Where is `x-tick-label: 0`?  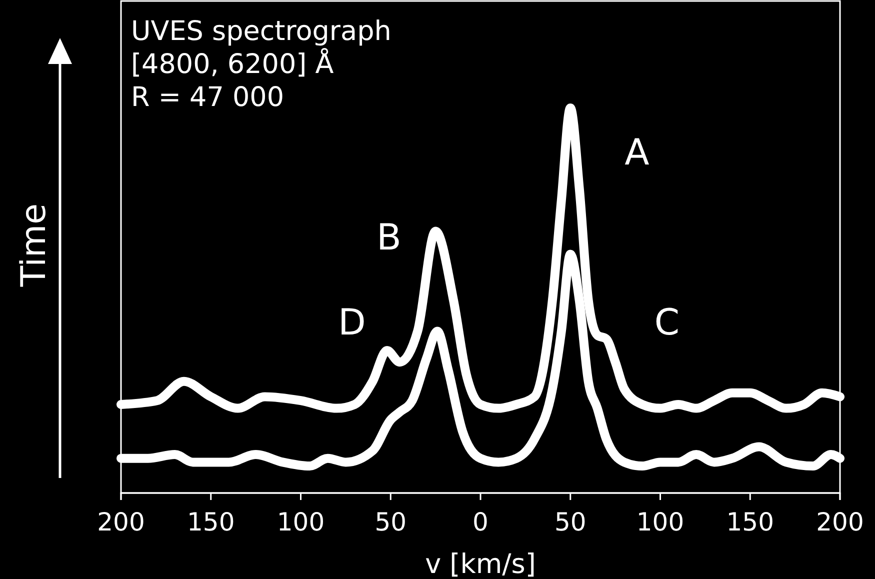
x-tick-label: 0 is located at coordinates (480, 522).